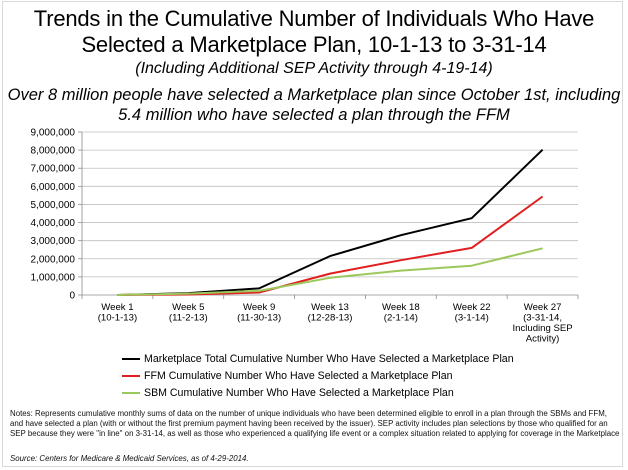  I want to click on x-tick-label: Week 13 (12-28-13), so click(330, 313).